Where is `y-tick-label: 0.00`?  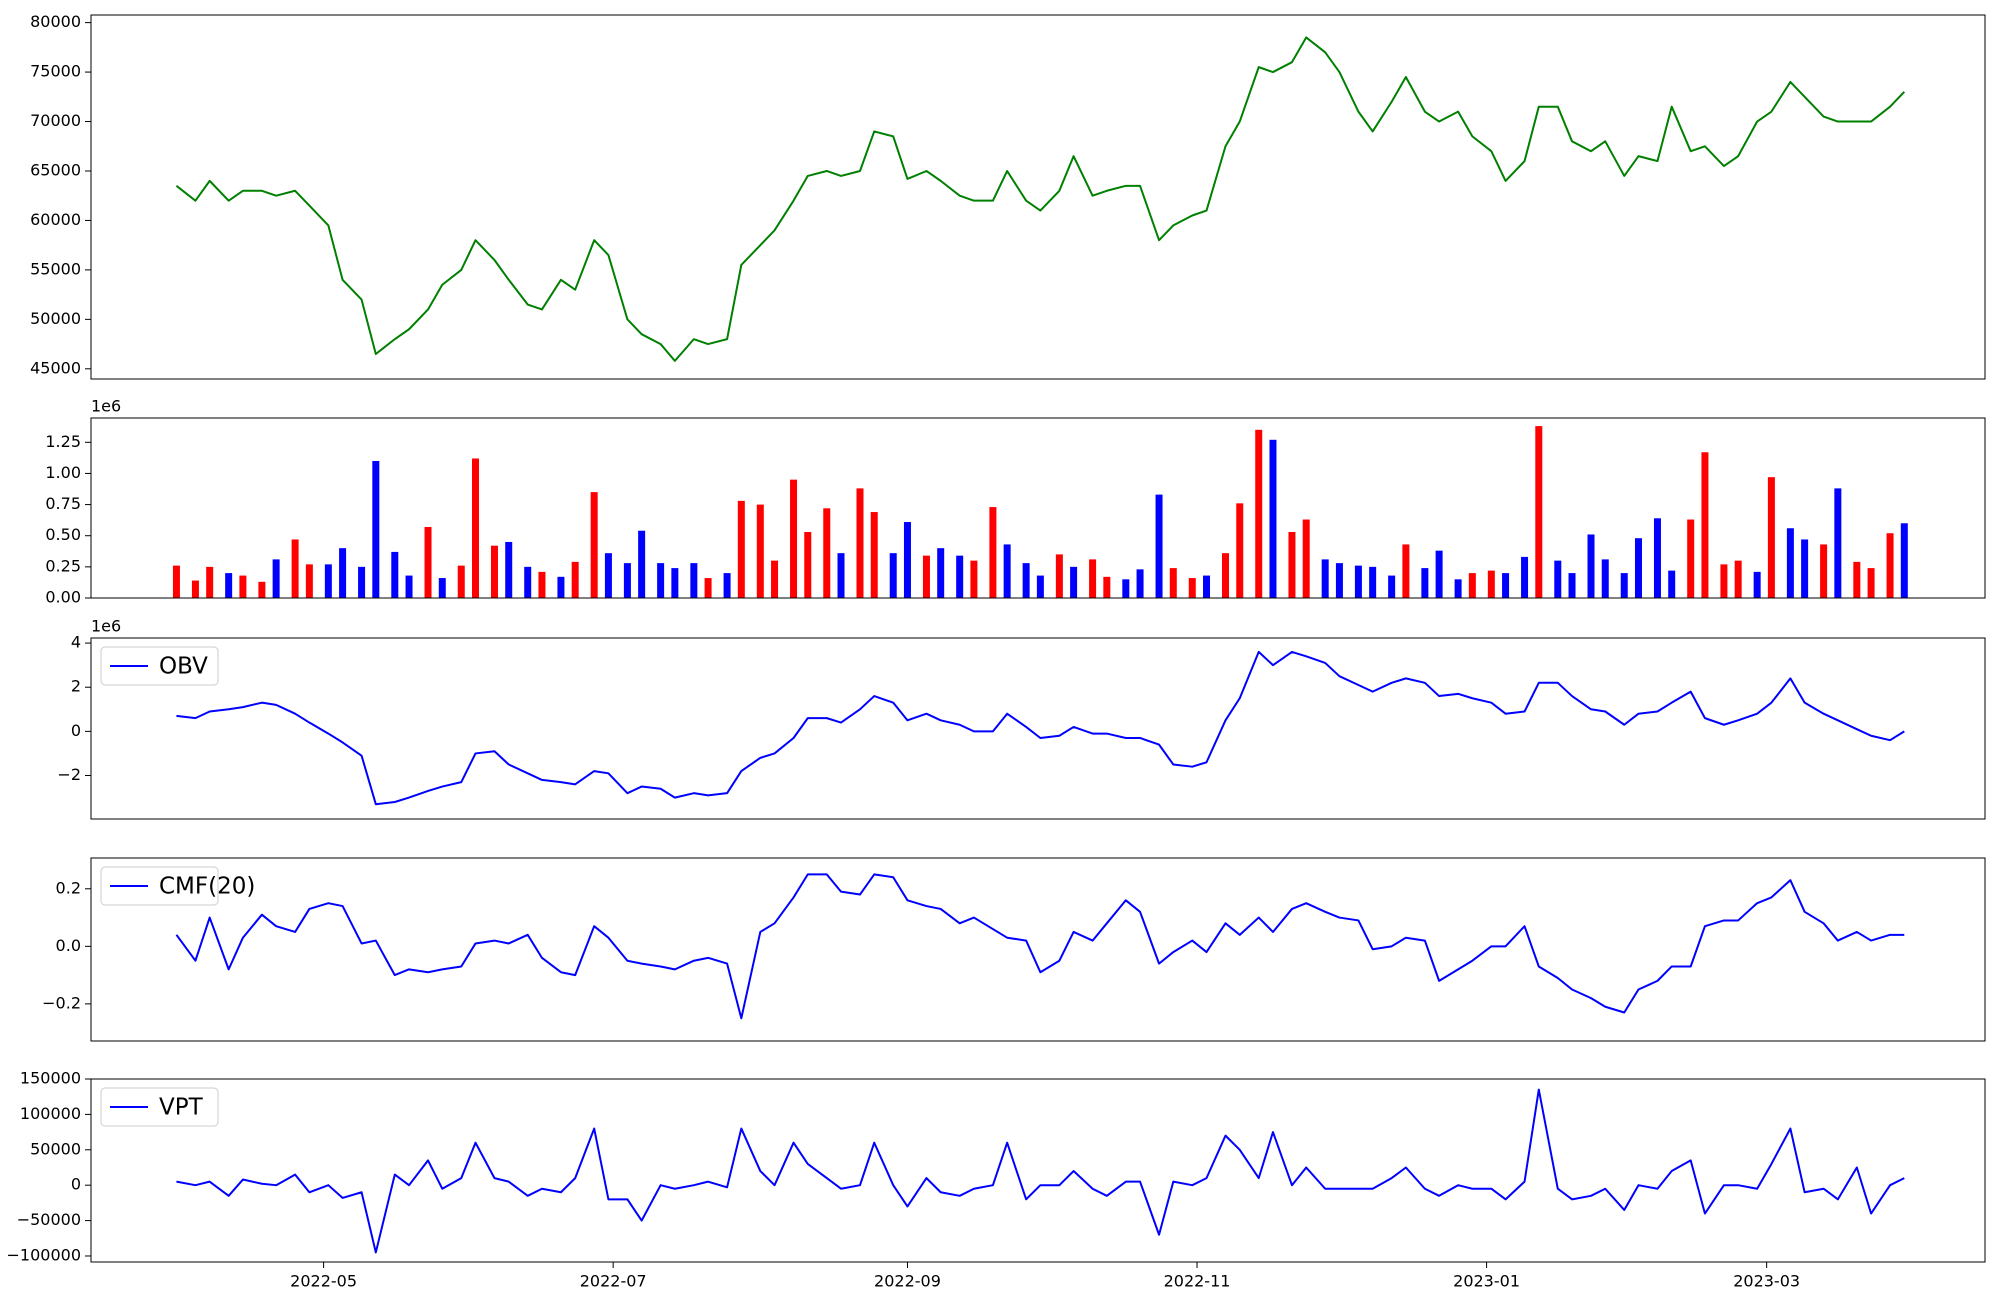 y-tick-label: 0.00 is located at coordinates (63, 597).